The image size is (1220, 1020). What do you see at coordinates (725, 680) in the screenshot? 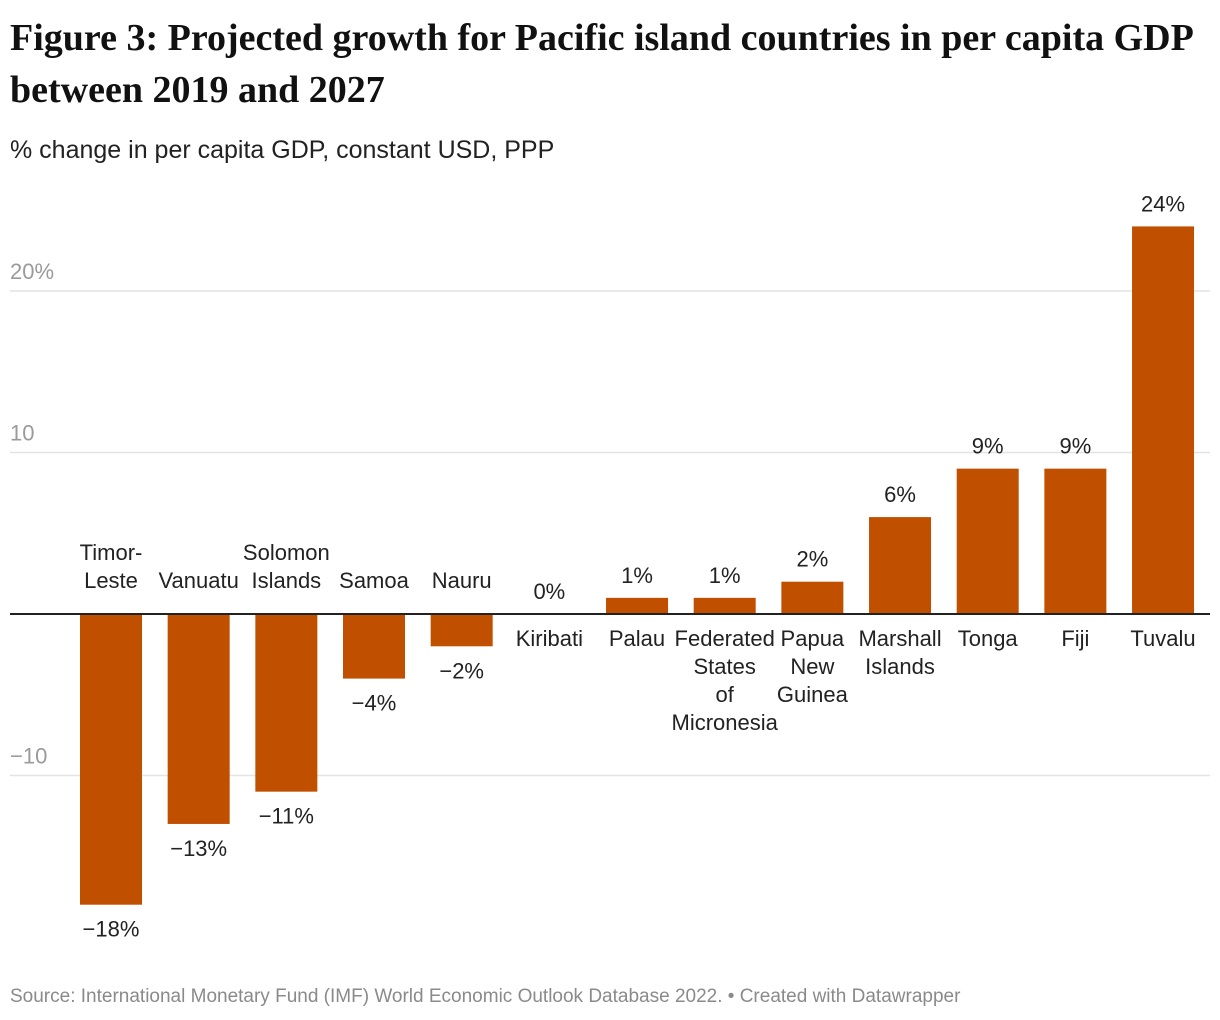
I see `category-label: Federated States of Micronesia` at bounding box center [725, 680].